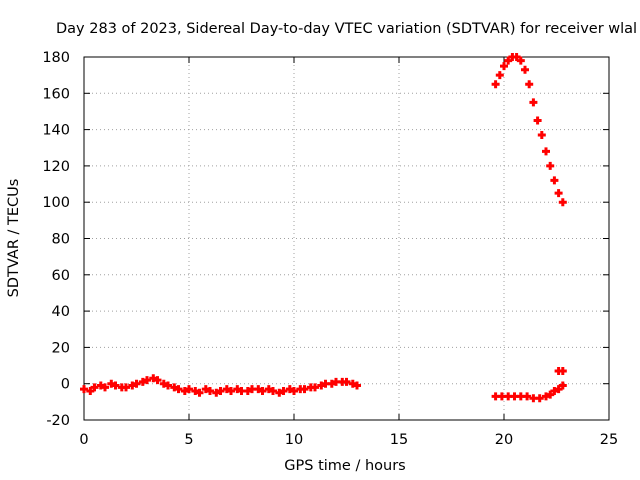  I want to click on x-tick-label: 20, so click(504, 440).